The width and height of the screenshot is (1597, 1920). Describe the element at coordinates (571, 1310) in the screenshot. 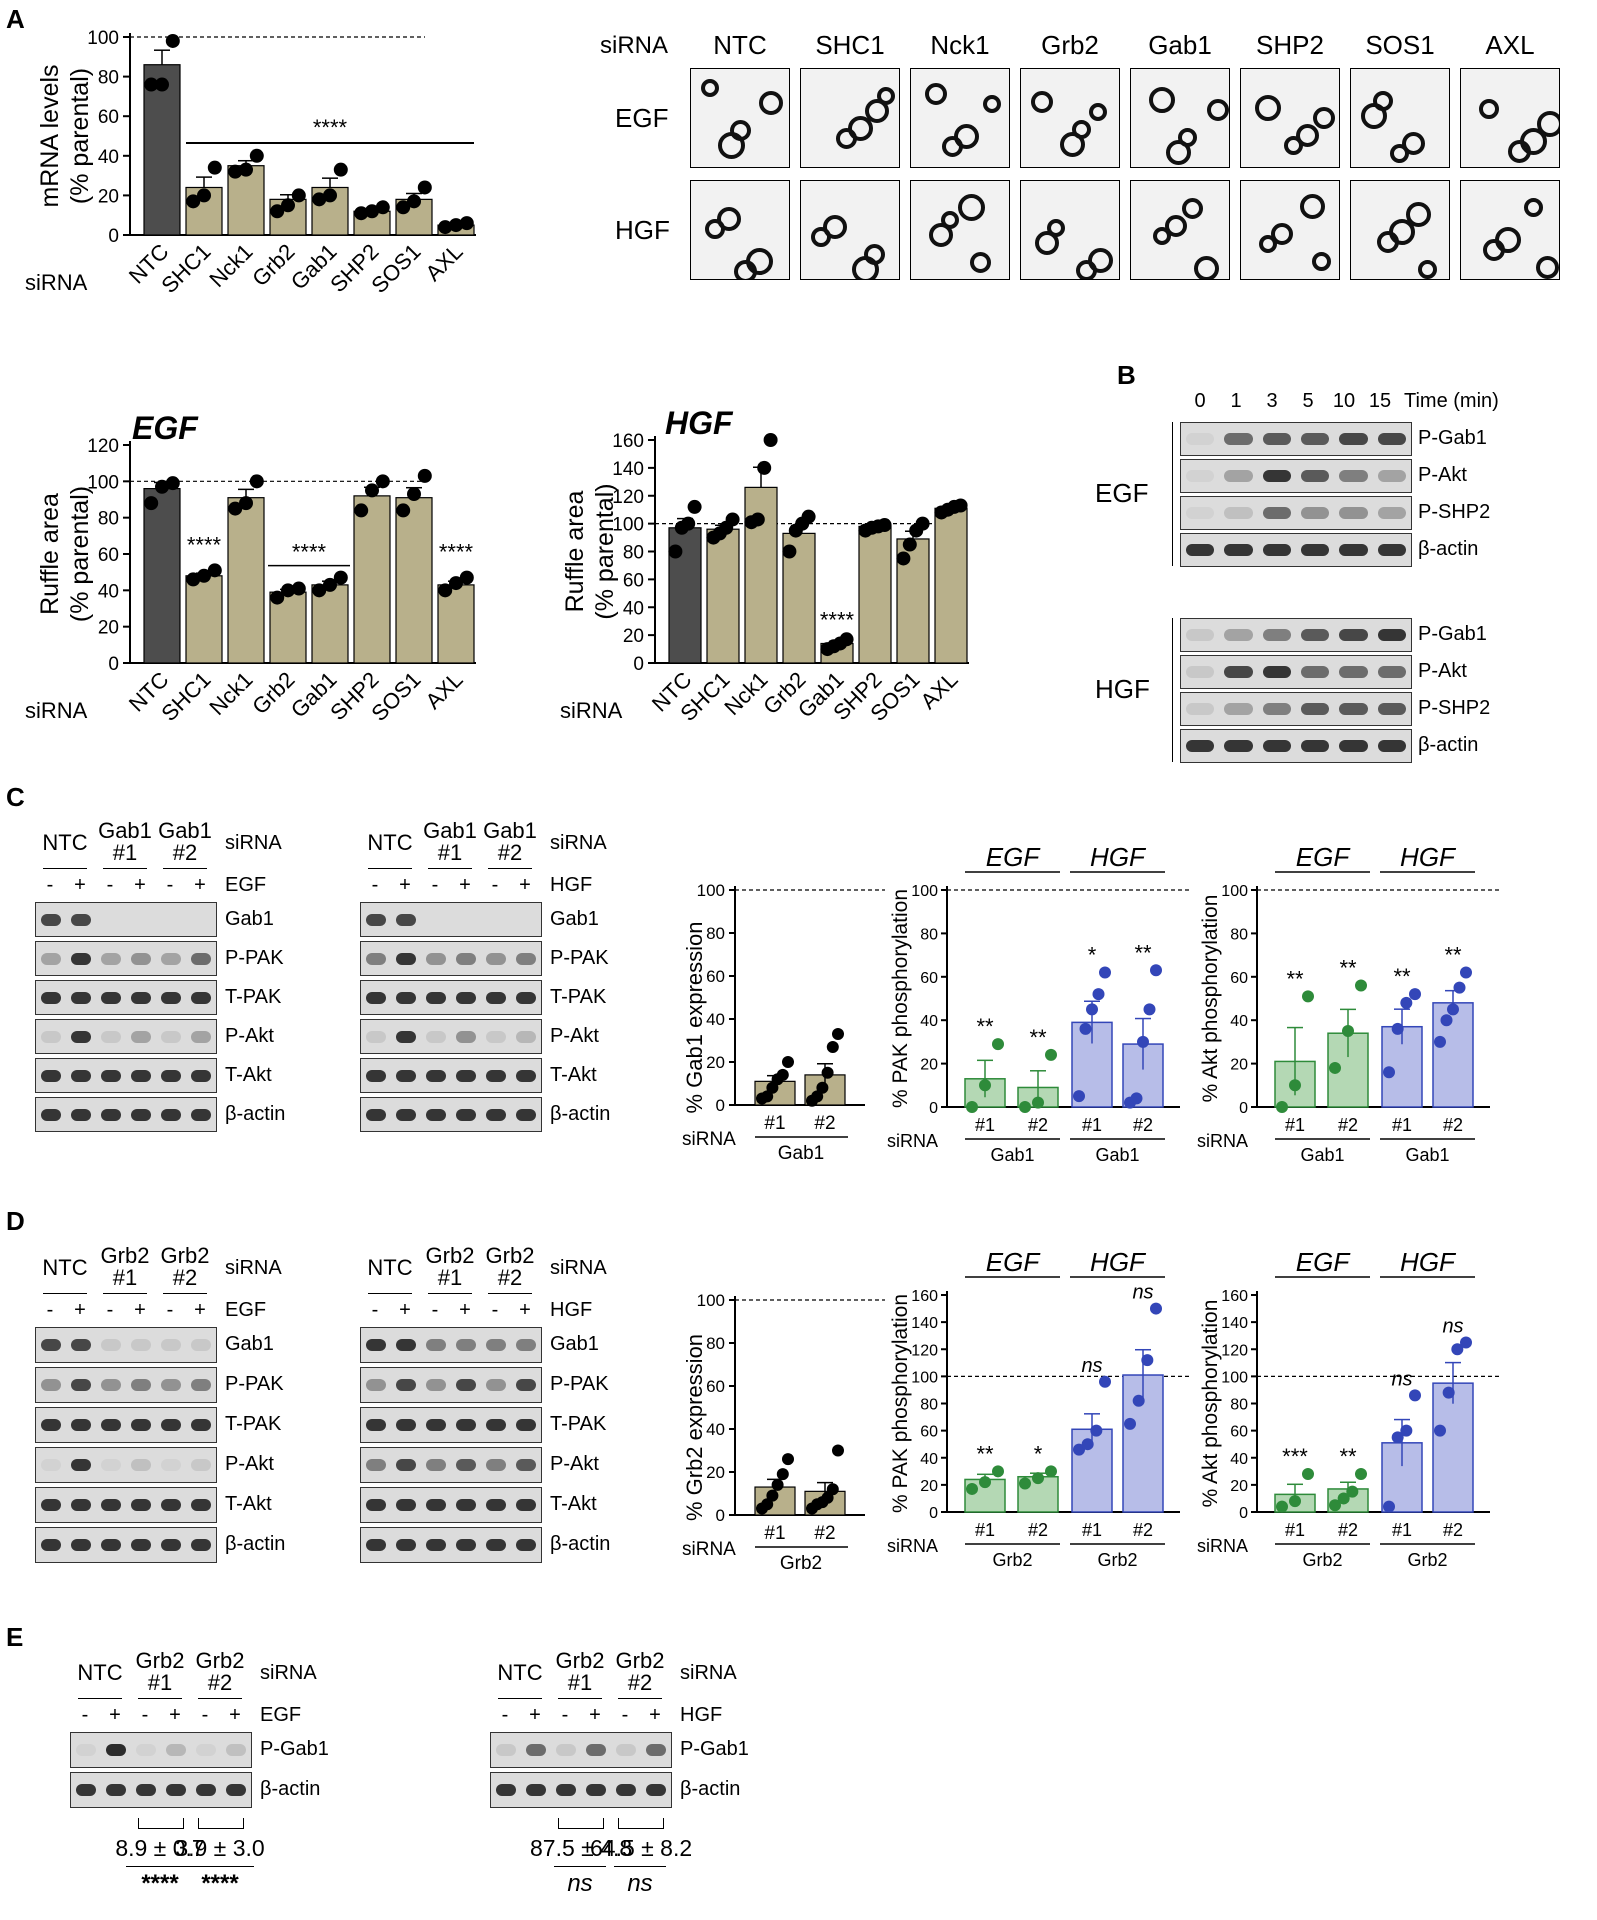

I see `stim-label: HGF` at that location.